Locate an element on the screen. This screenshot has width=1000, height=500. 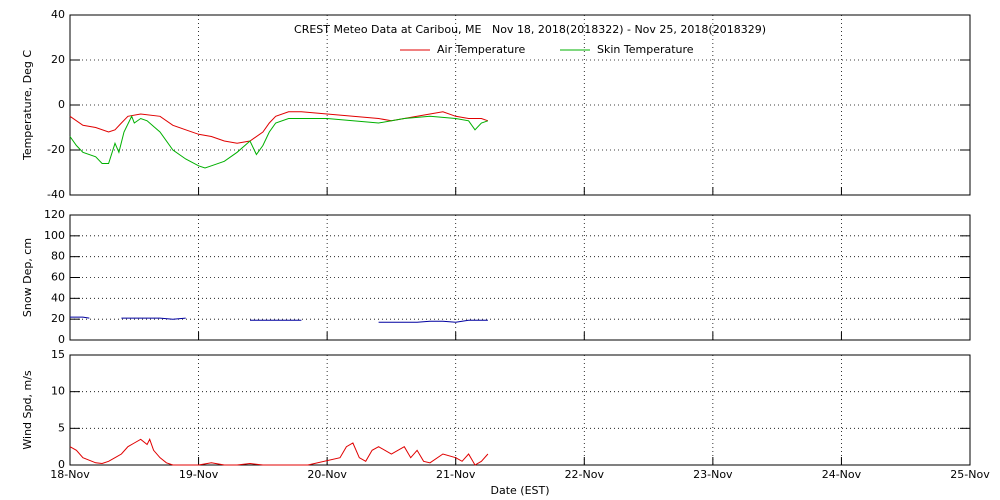
y-tick-label: -20 is located at coordinates (56, 149).